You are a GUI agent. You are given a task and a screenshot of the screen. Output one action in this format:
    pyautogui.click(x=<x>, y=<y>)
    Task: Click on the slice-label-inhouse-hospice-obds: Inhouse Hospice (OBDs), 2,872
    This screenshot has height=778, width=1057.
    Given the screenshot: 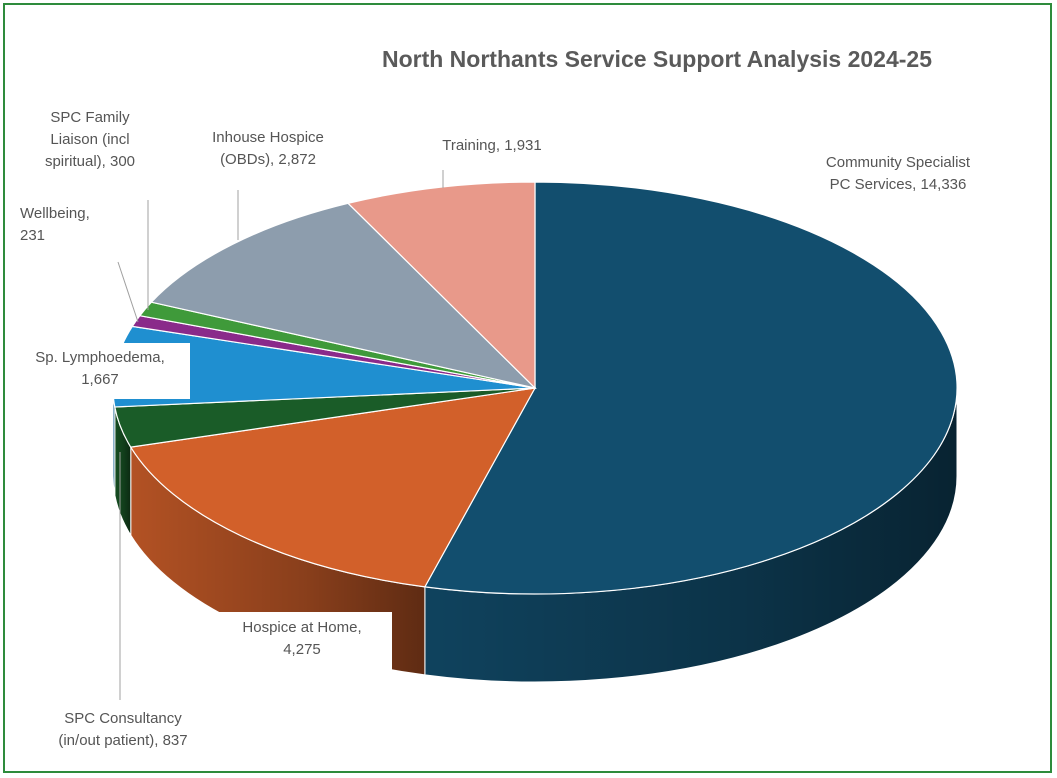 What is the action you would take?
    pyautogui.click(x=268, y=148)
    